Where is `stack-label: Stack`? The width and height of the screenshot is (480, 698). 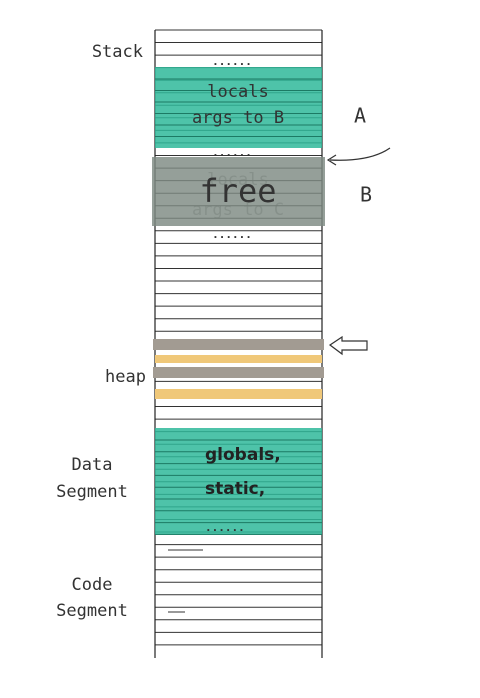 stack-label: Stack is located at coordinates (117, 52).